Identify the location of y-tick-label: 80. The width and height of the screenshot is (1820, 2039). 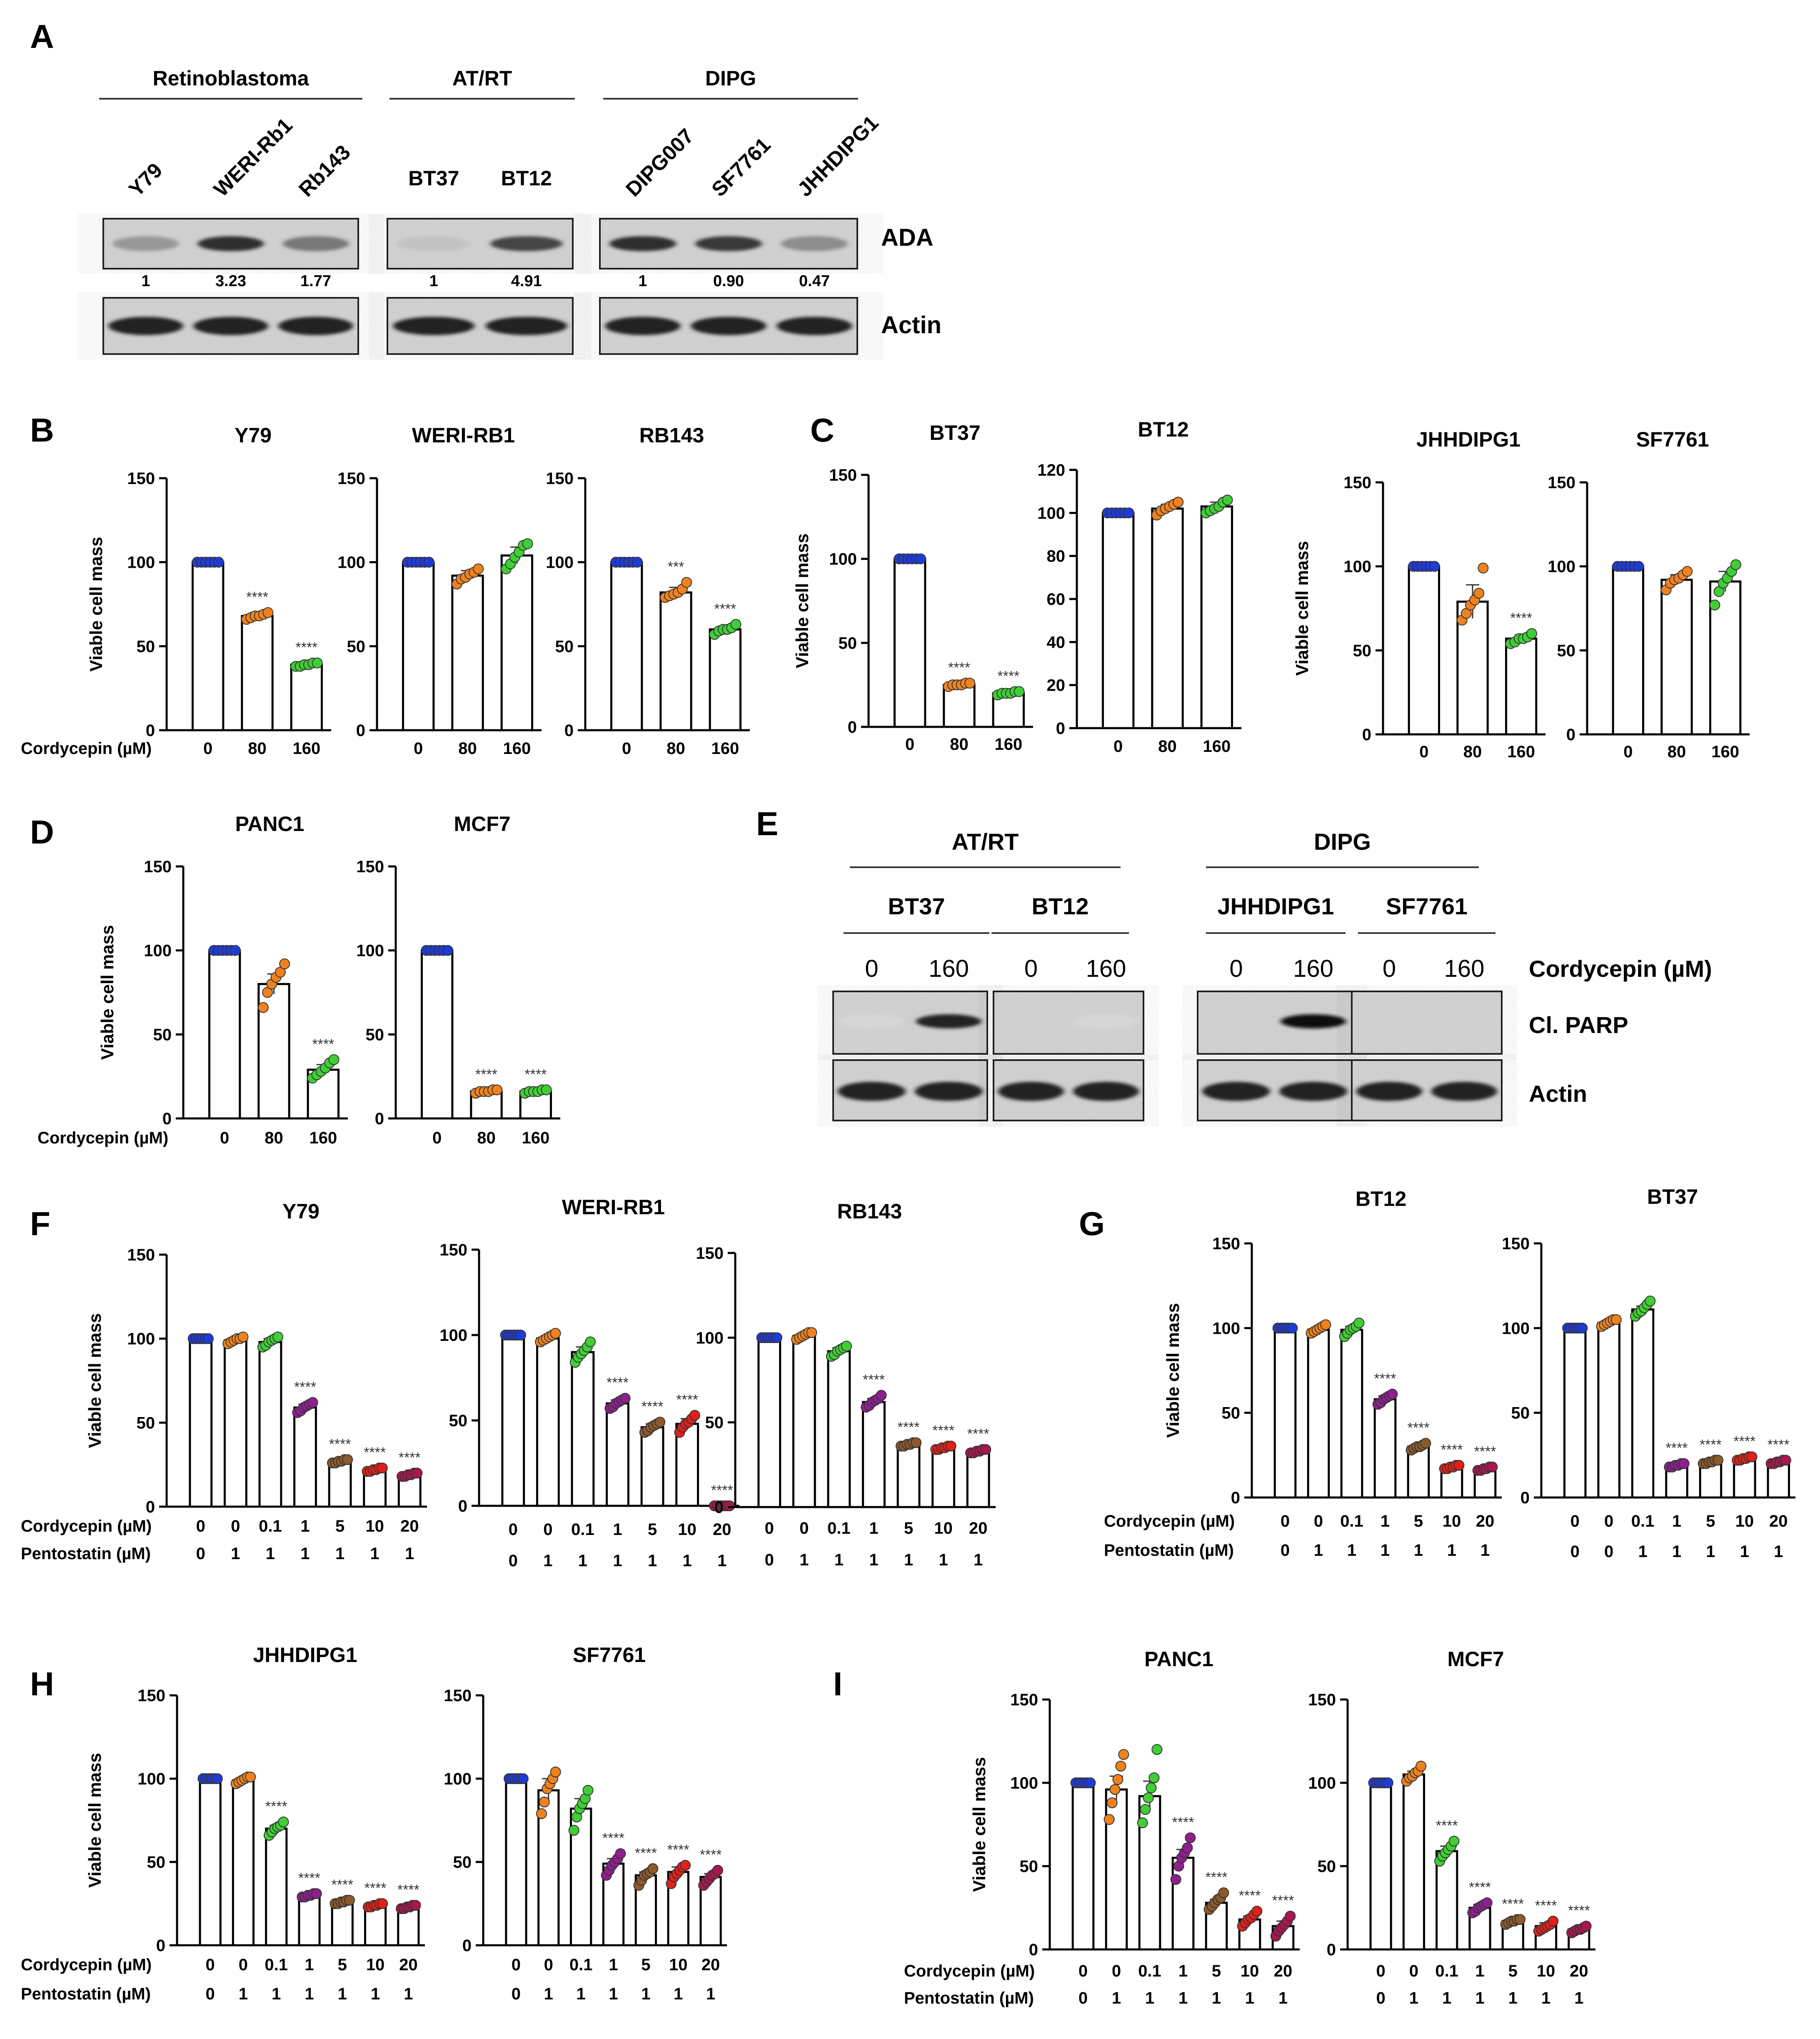
(1056, 557).